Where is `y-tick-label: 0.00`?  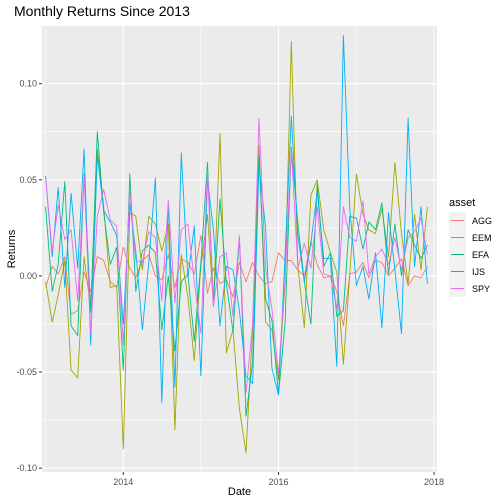 y-tick-label: 0.00 is located at coordinates (28, 276).